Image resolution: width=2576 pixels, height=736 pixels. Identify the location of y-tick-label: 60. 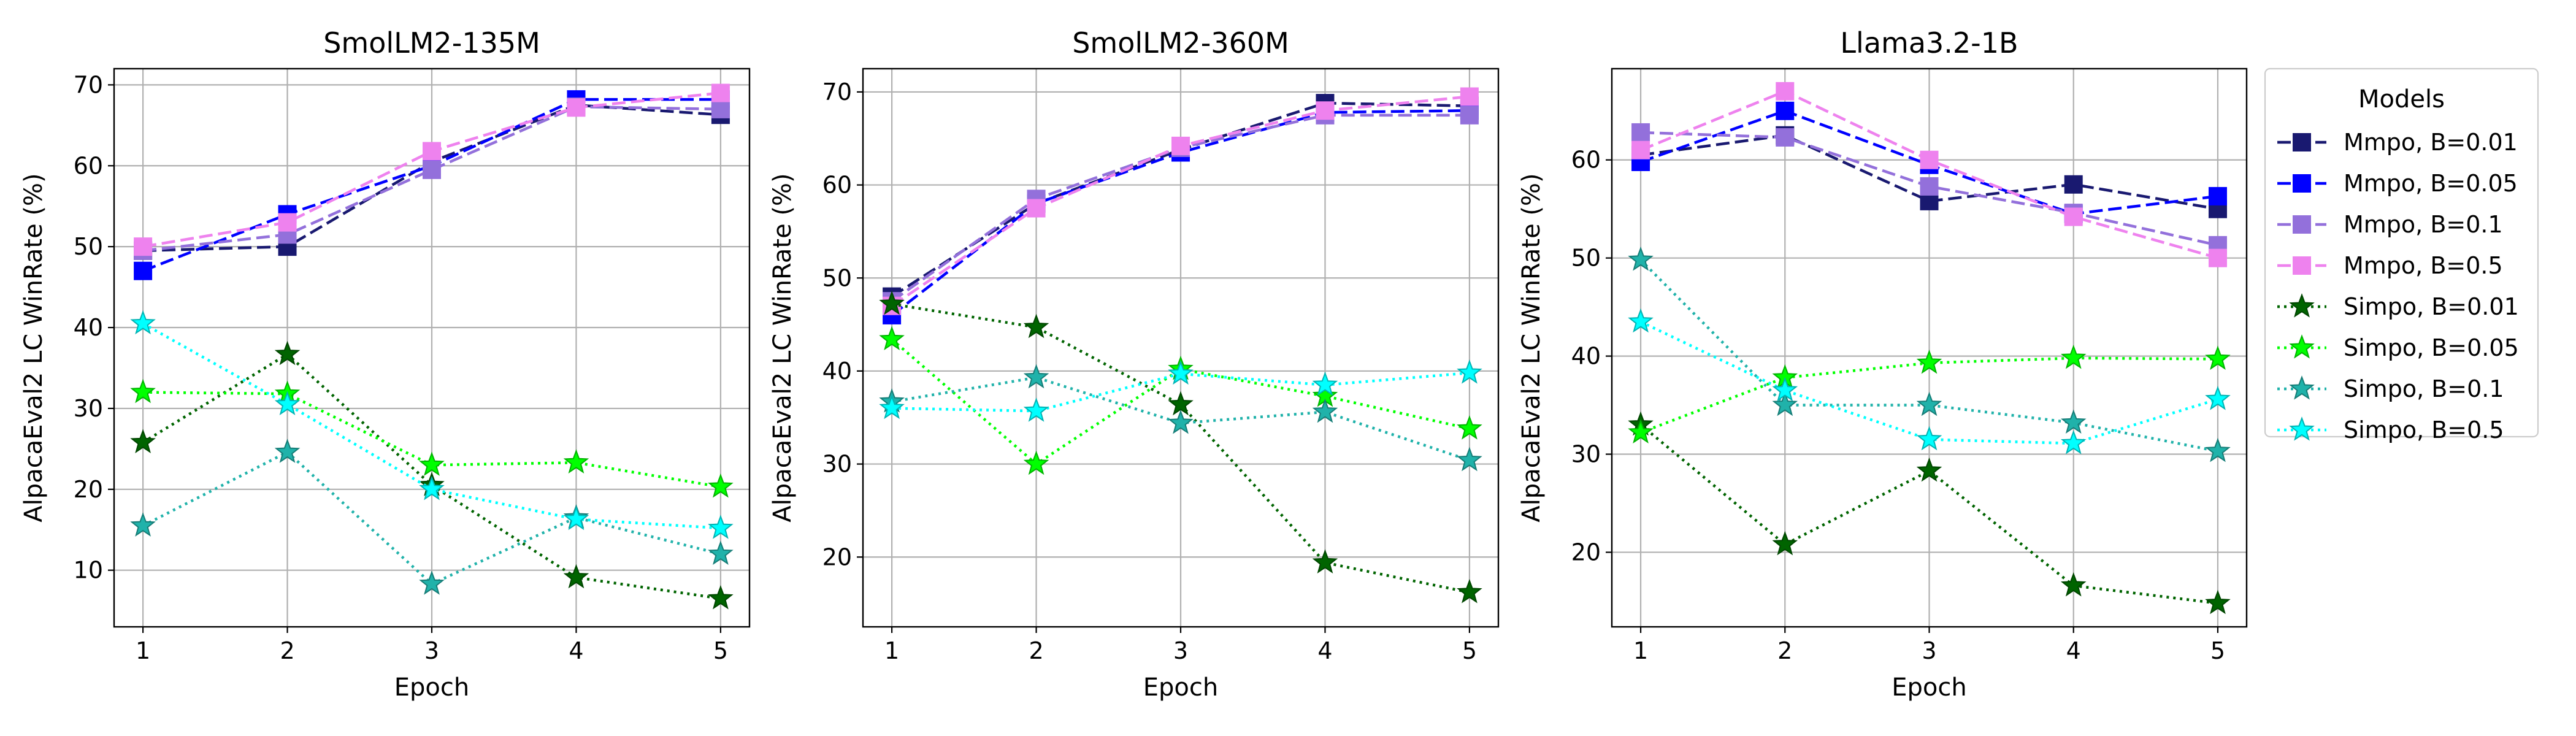
(837, 185).